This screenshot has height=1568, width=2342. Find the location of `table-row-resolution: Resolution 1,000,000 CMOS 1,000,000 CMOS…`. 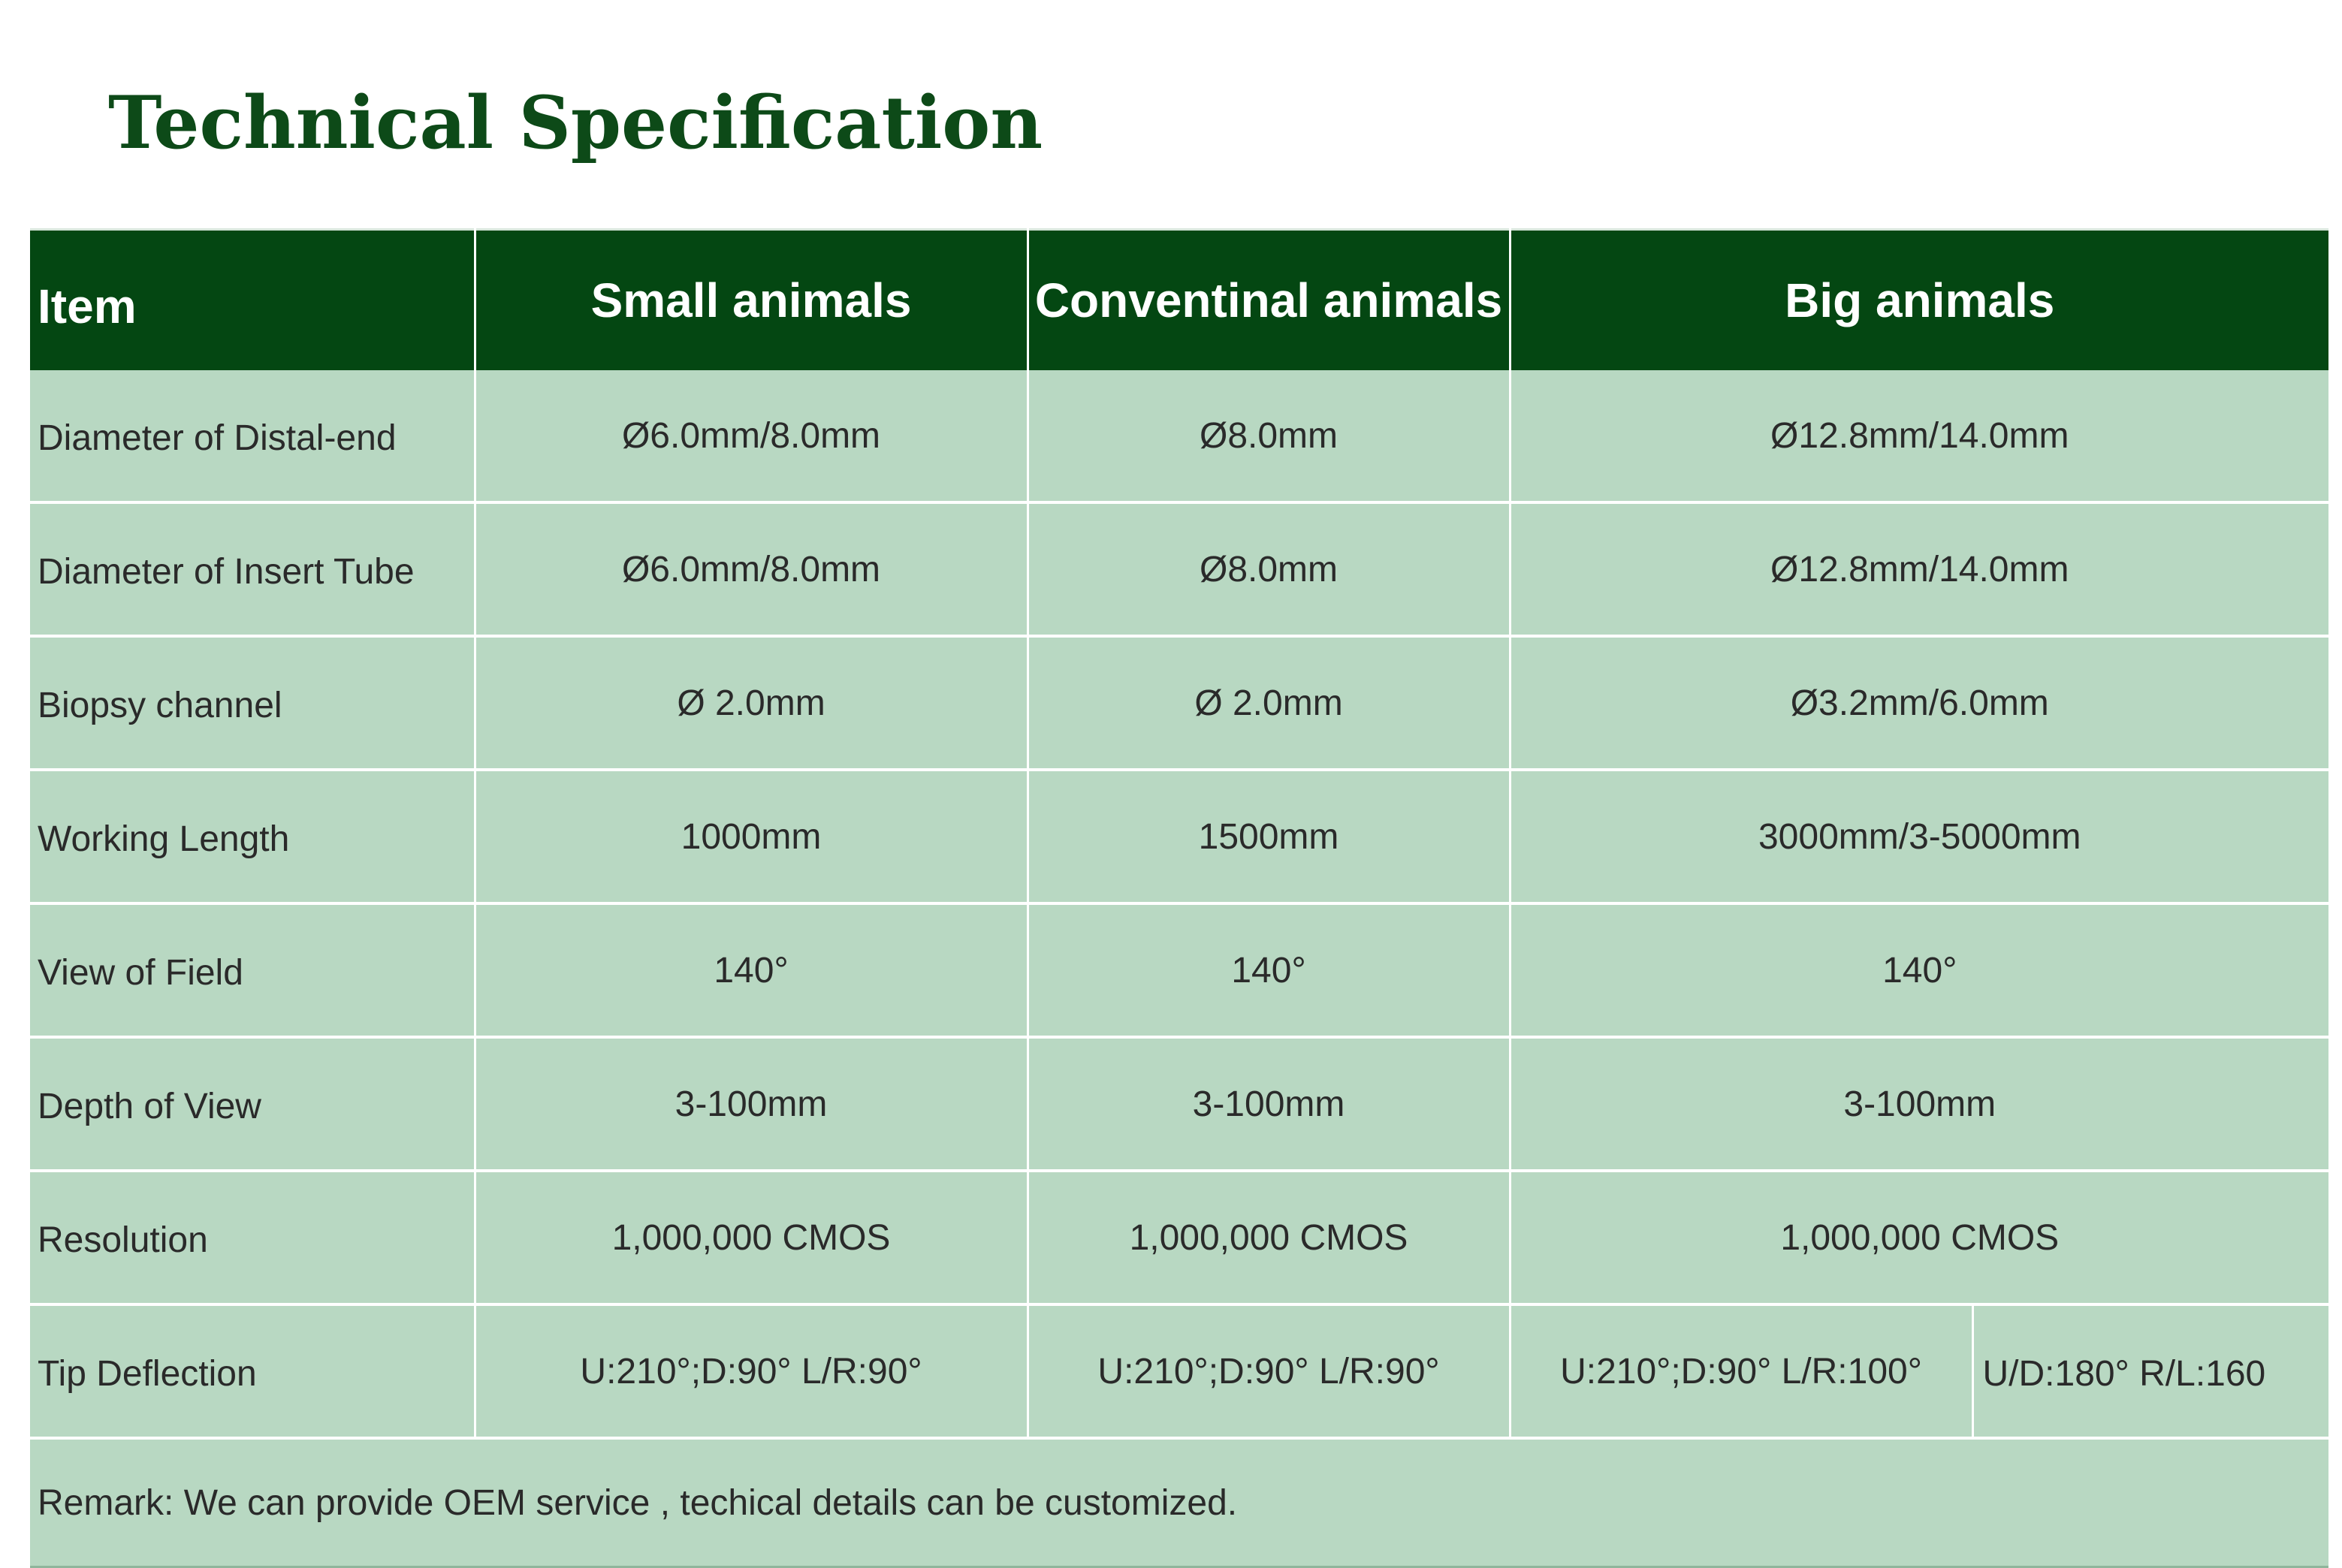

table-row-resolution: Resolution 1,000,000 CMOS 1,000,000 CMOS… is located at coordinates (1179, 1239).